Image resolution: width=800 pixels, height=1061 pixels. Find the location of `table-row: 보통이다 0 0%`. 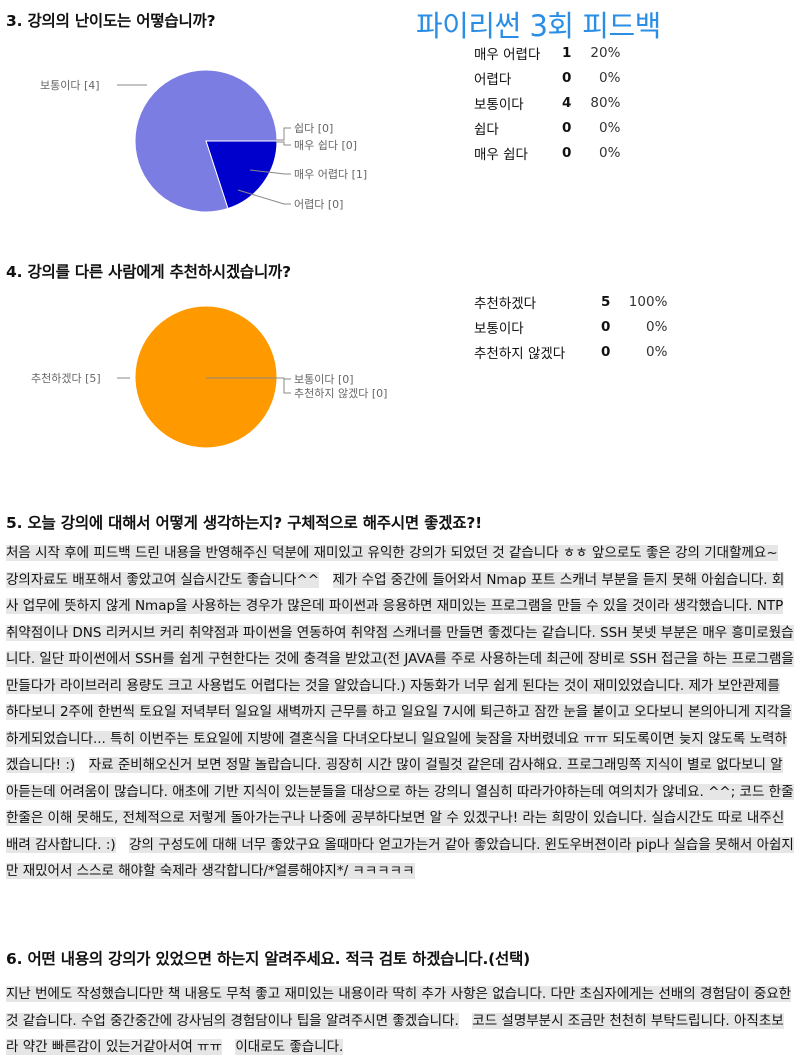

table-row: 보통이다 0 0% is located at coordinates (570, 326).